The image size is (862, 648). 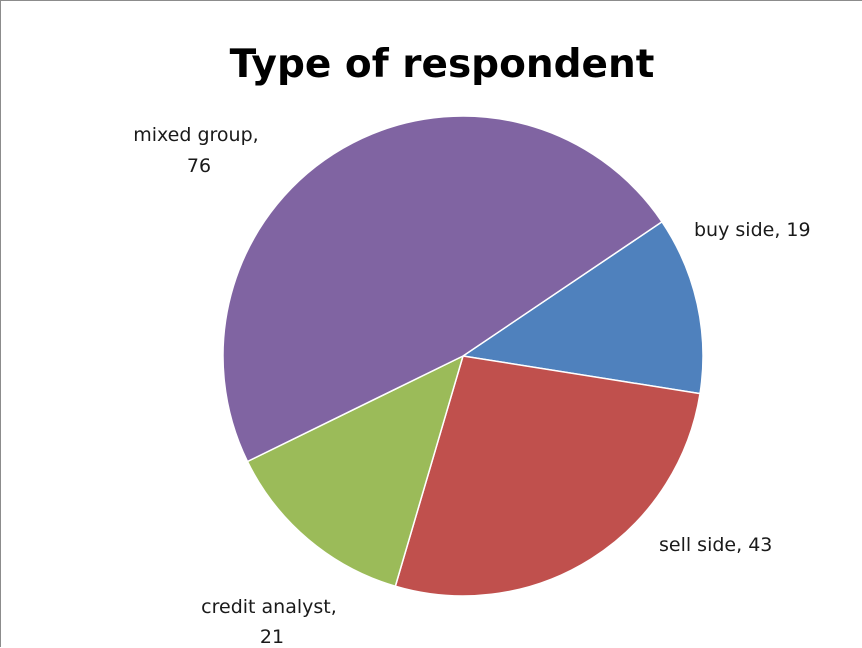 What do you see at coordinates (582, 307) in the screenshot?
I see `slice-buy-side` at bounding box center [582, 307].